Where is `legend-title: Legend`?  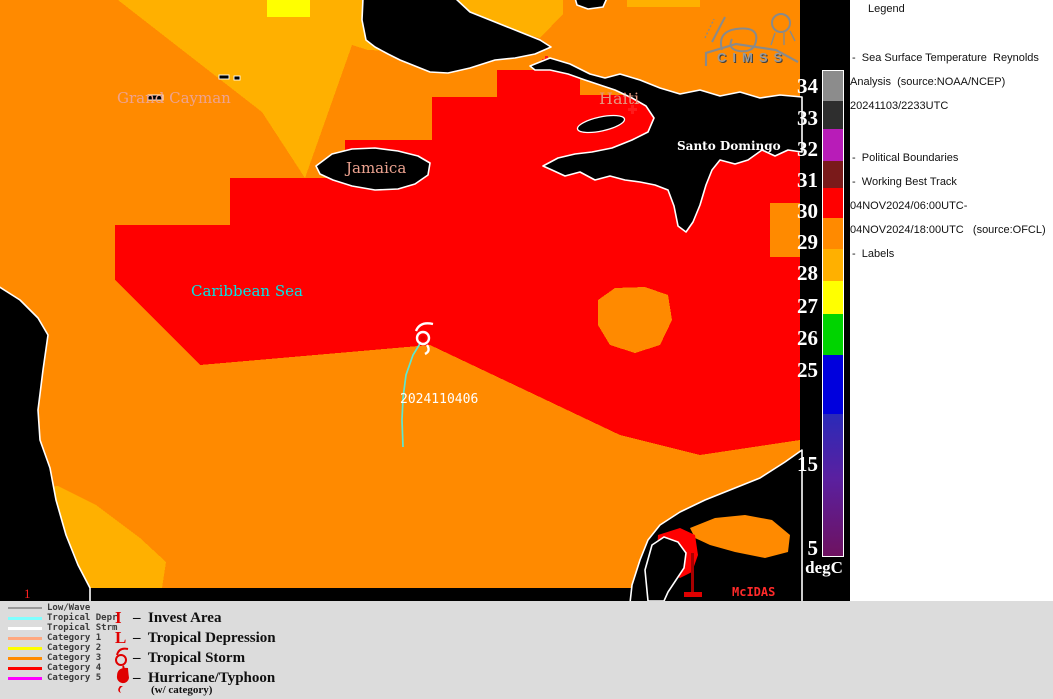
legend-title: Legend is located at coordinates (886, 9).